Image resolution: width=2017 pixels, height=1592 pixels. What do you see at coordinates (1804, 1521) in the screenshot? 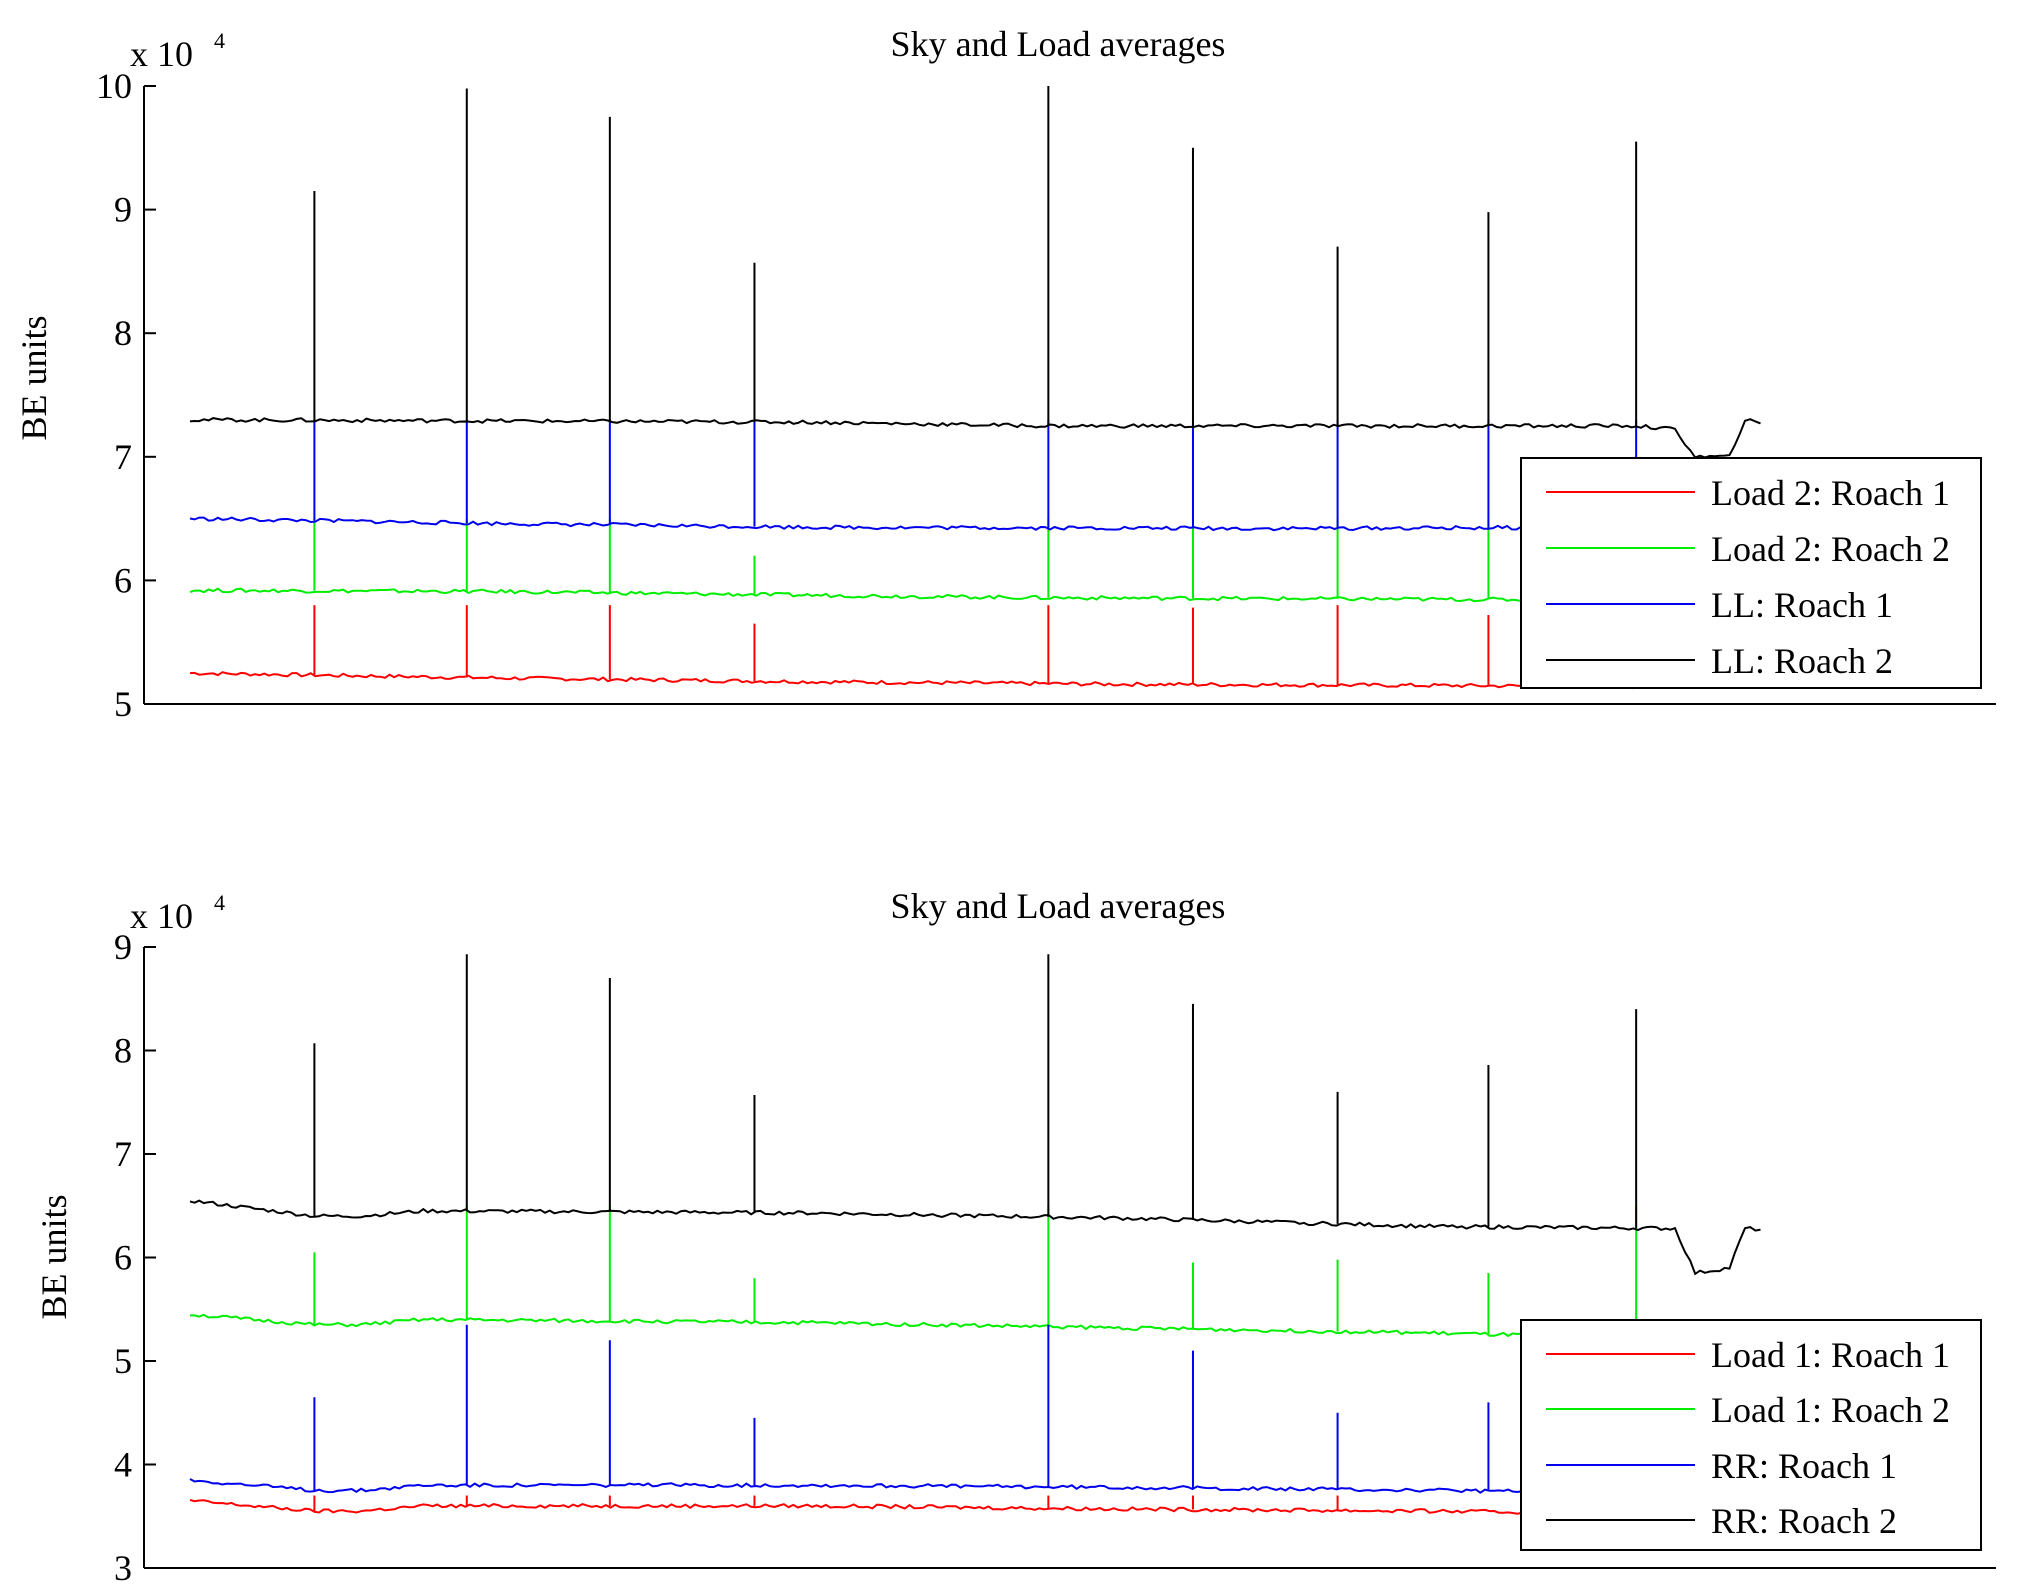
I see `bottom-legend-label-rr-roach2: RR: Roach 2` at bounding box center [1804, 1521].